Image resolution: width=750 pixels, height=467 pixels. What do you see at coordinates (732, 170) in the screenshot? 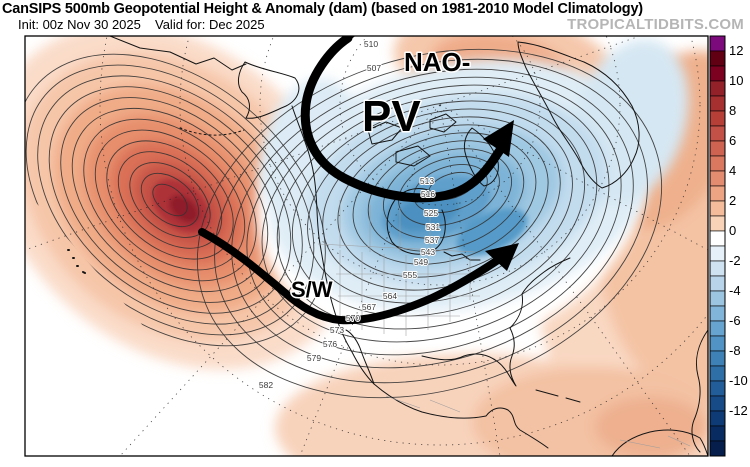
I see `svg-text: 4` at bounding box center [732, 170].